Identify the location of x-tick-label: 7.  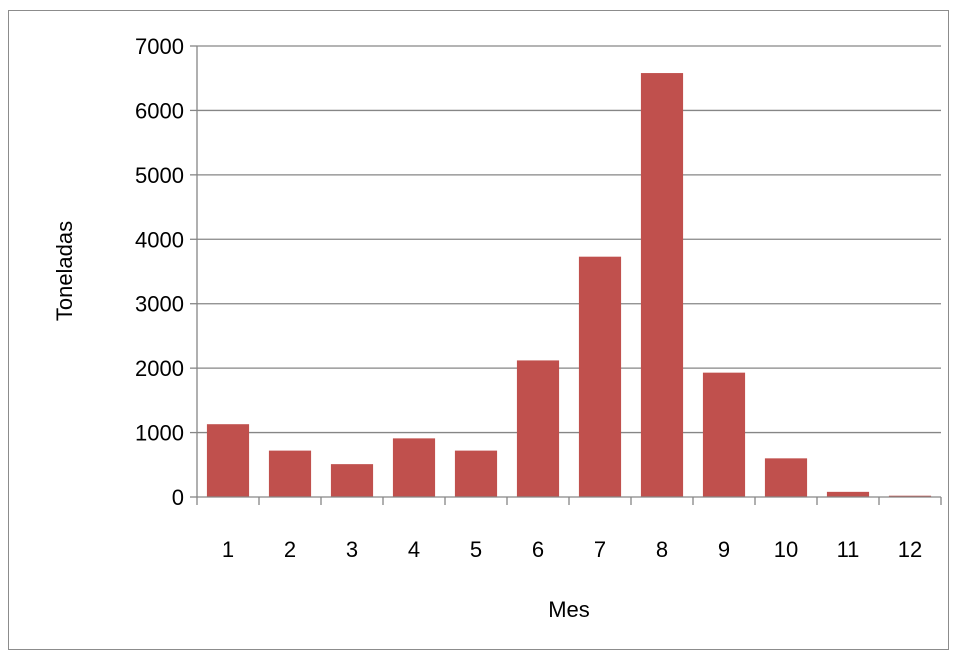
(600, 549).